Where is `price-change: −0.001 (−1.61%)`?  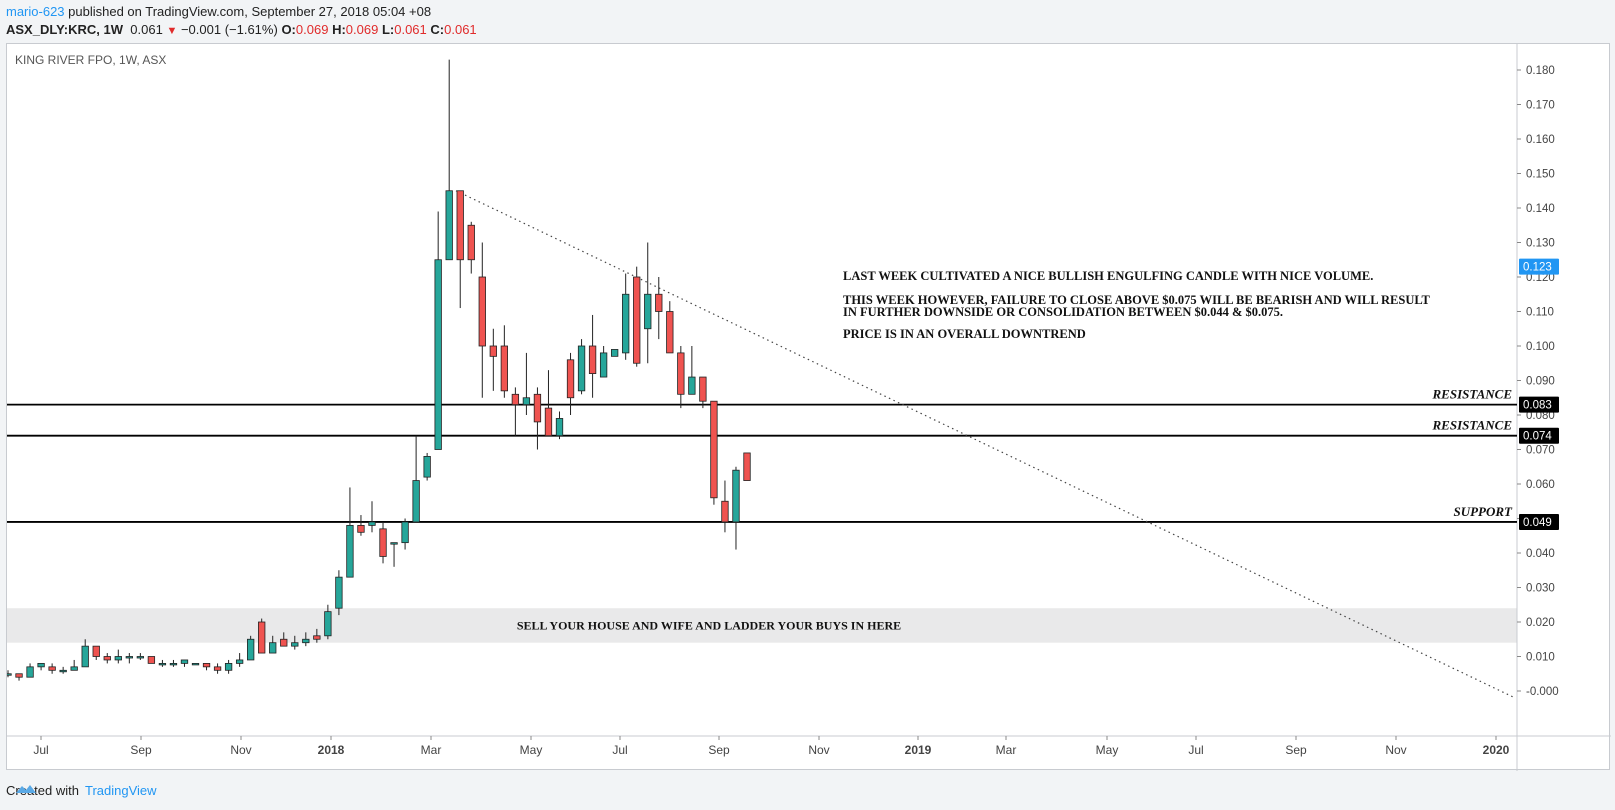
price-change: −0.001 (−1.61%) is located at coordinates (229, 29).